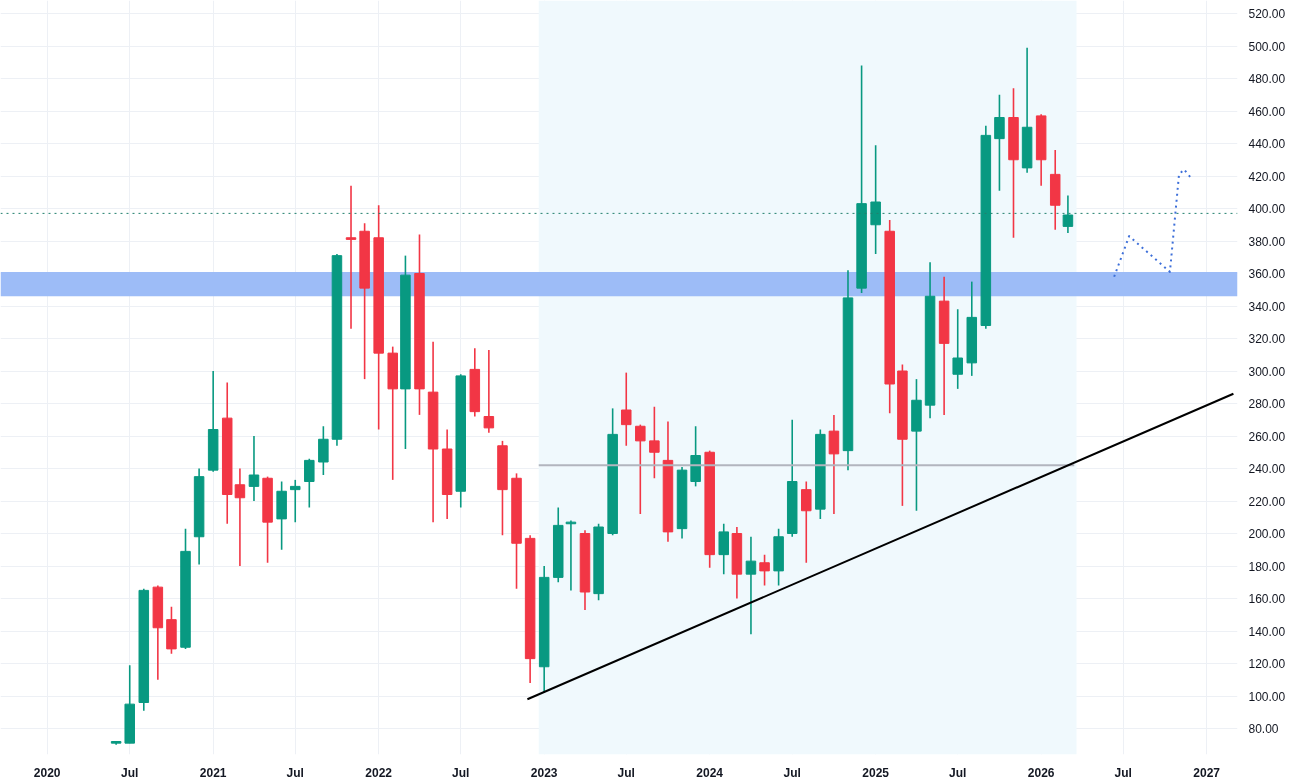  What do you see at coordinates (1267, 144) in the screenshot?
I see `y-tick-label: 440.00` at bounding box center [1267, 144].